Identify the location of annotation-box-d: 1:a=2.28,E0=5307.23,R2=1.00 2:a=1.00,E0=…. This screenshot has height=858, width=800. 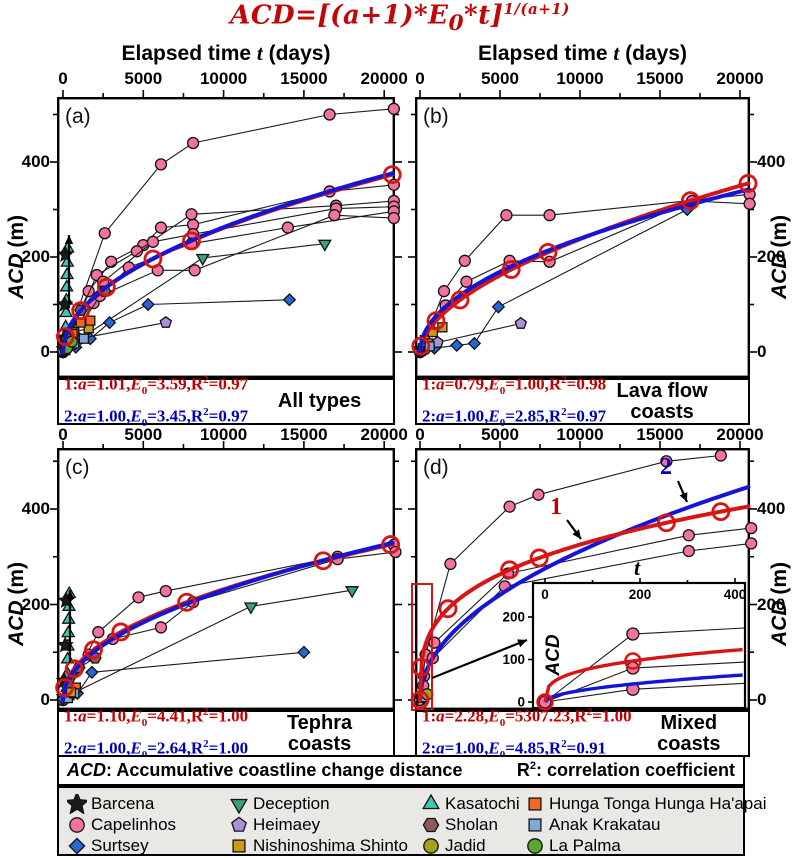
(582, 733).